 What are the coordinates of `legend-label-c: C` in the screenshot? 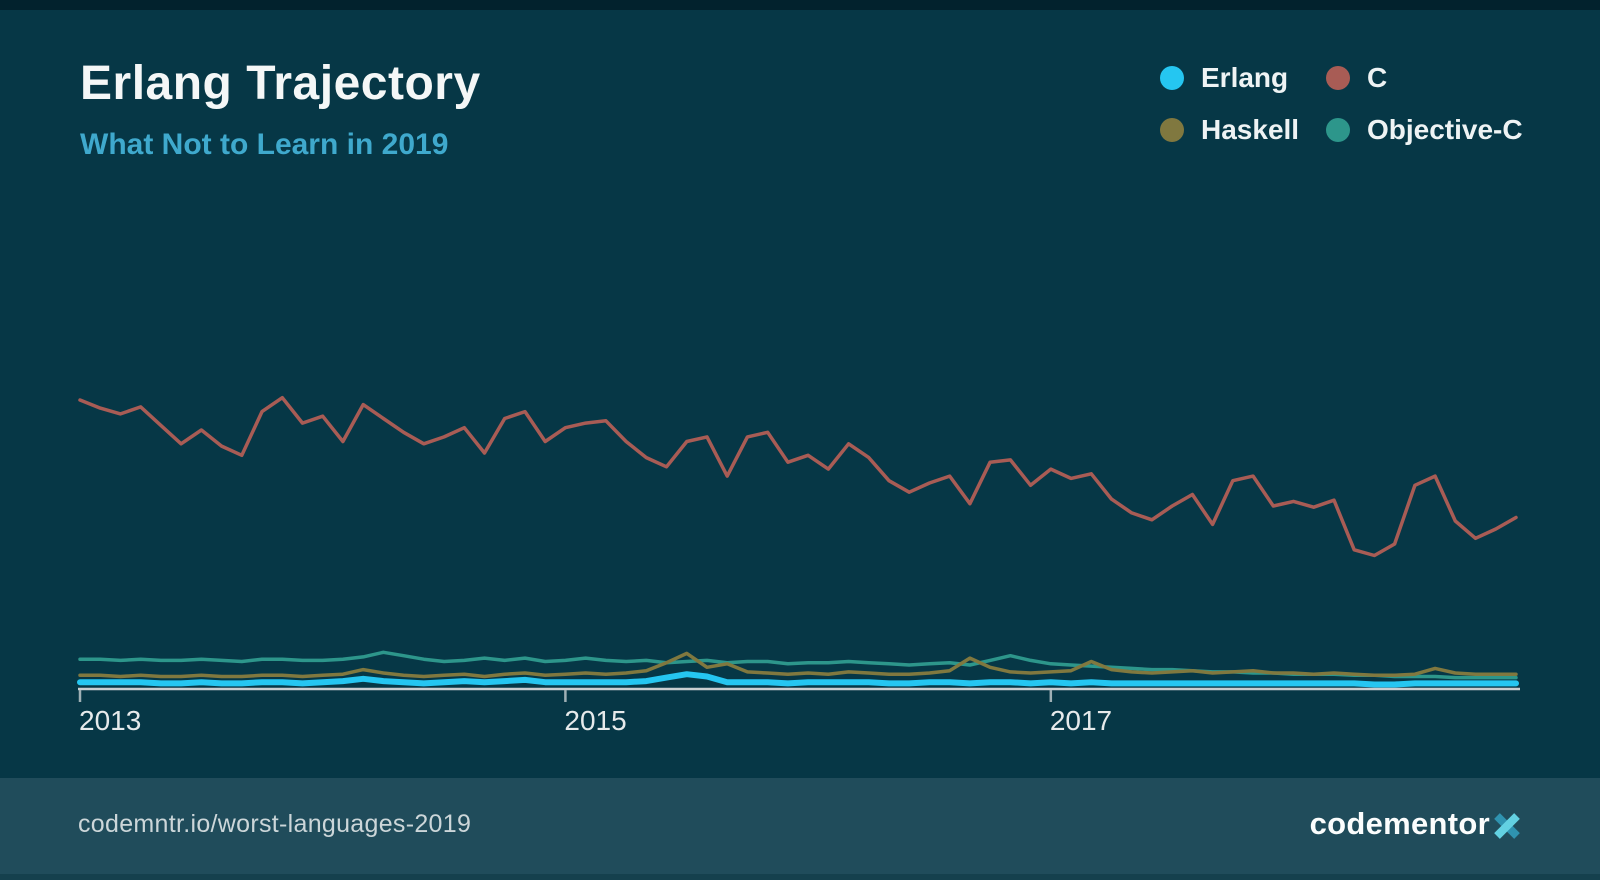 It's located at (1377, 77).